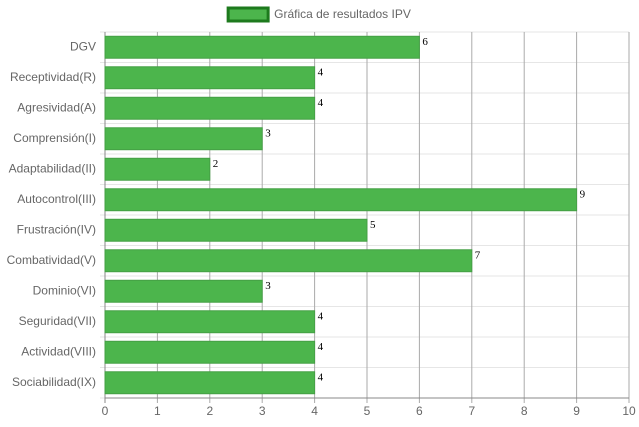  Describe the element at coordinates (56, 199) in the screenshot. I see `y-tick-label: Autocontrol(III)` at that location.